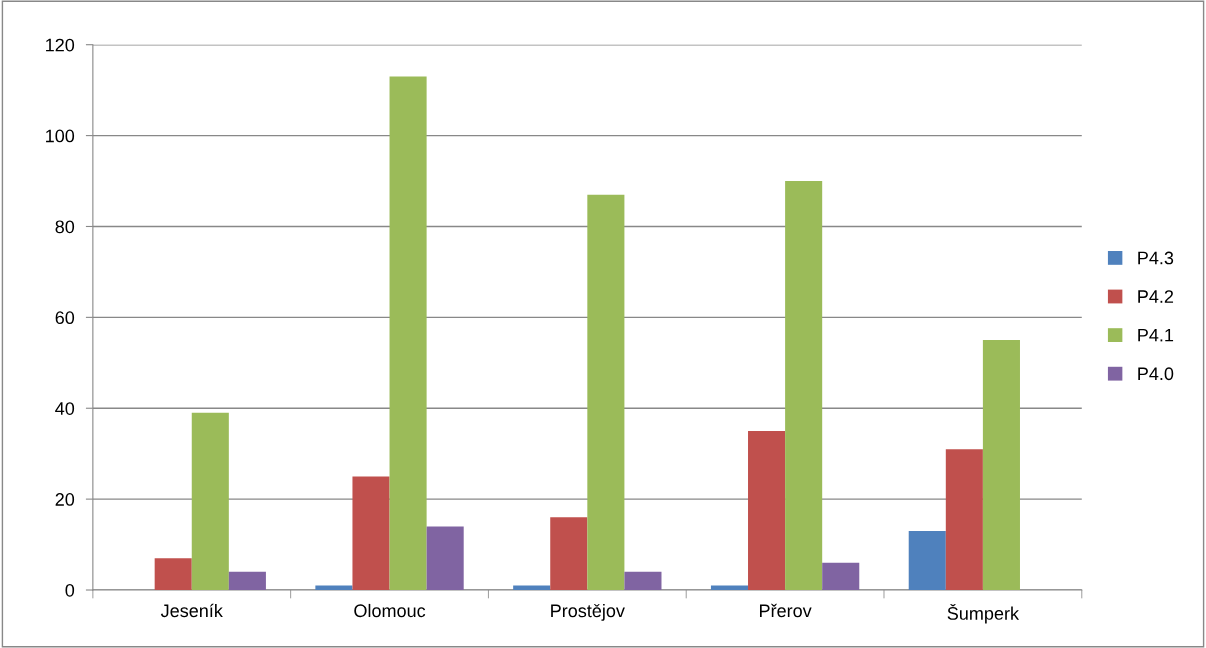 The width and height of the screenshot is (1206, 648). What do you see at coordinates (1156, 335) in the screenshot?
I see `legend-label: P4.1` at bounding box center [1156, 335].